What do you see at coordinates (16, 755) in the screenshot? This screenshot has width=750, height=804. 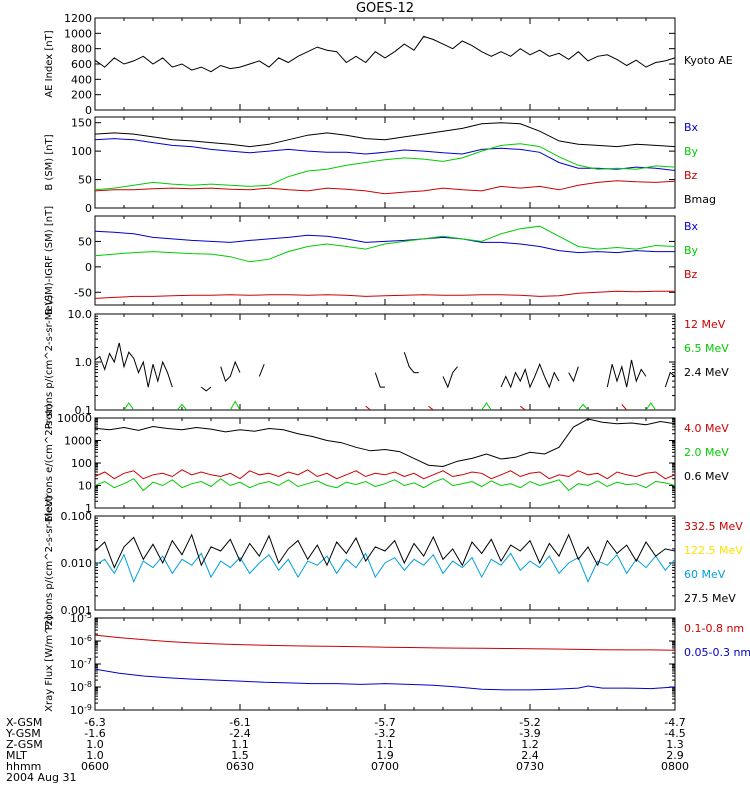 I see `footer-label-mlt: MLT` at bounding box center [16, 755].